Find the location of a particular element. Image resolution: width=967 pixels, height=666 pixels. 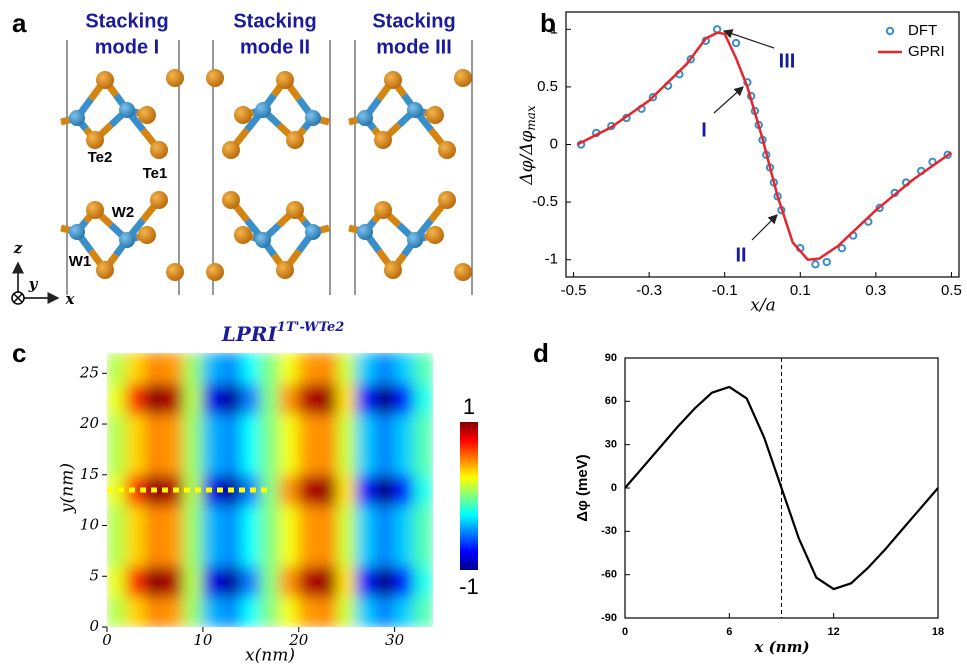

heatmap-title: LPRI1T'-WTe2 is located at coordinates (283, 333).